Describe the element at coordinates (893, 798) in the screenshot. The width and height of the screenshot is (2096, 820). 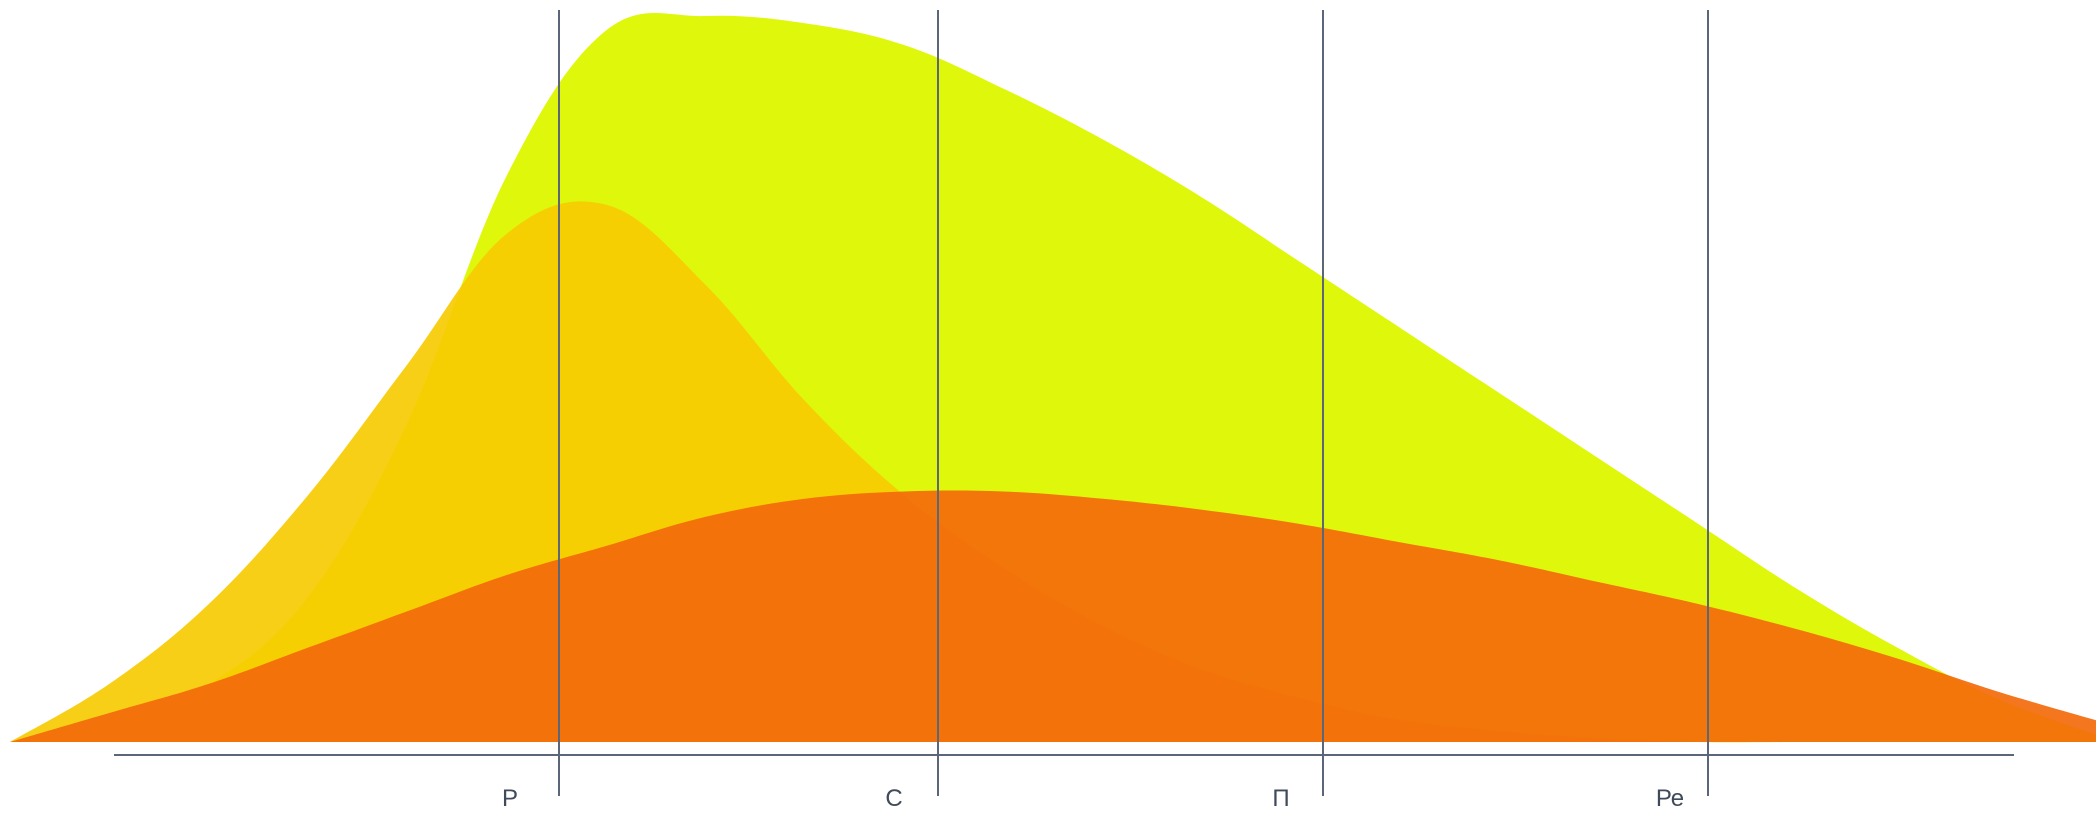
I see `stage-label-2: С` at that location.